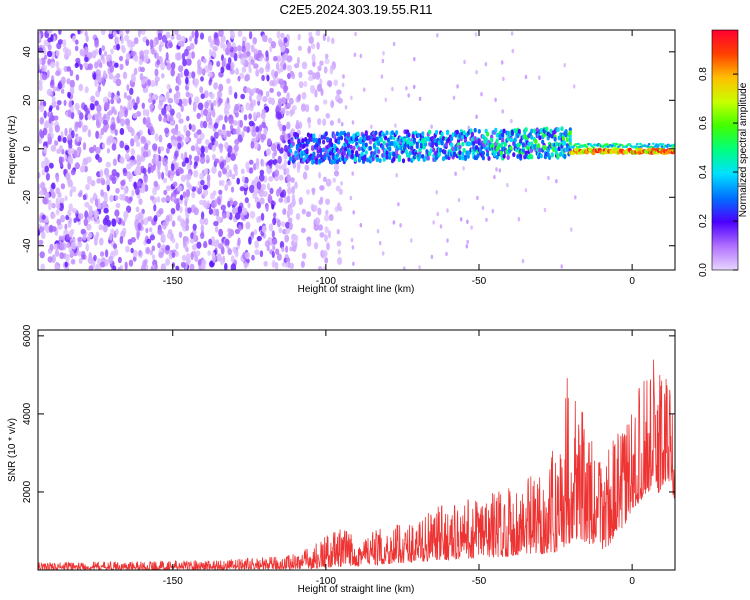 The width and height of the screenshot is (750, 600). What do you see at coordinates (632, 281) in the screenshot?
I see `x-tick-label: 0` at bounding box center [632, 281].